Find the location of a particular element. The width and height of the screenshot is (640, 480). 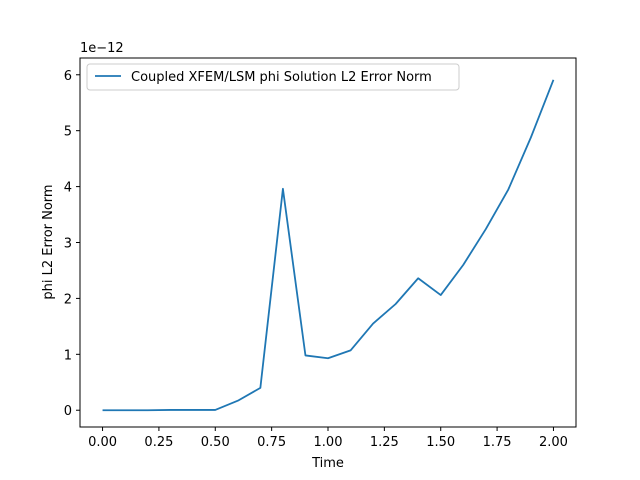

y-axis-label: phi L2 Error Norm is located at coordinates (48, 241).